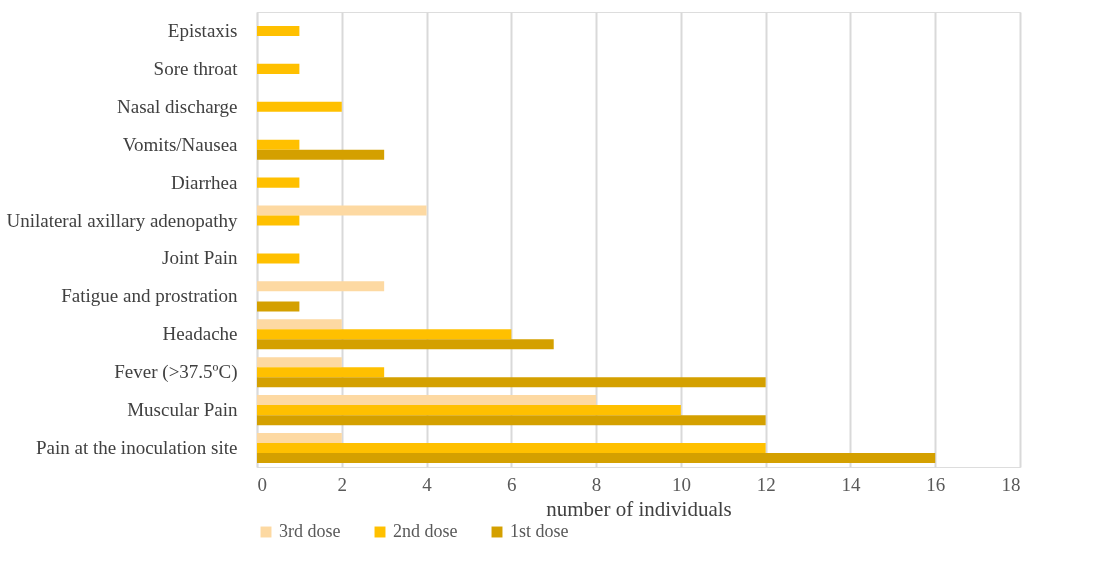  I want to click on x-tick-label: 2, so click(342, 484).